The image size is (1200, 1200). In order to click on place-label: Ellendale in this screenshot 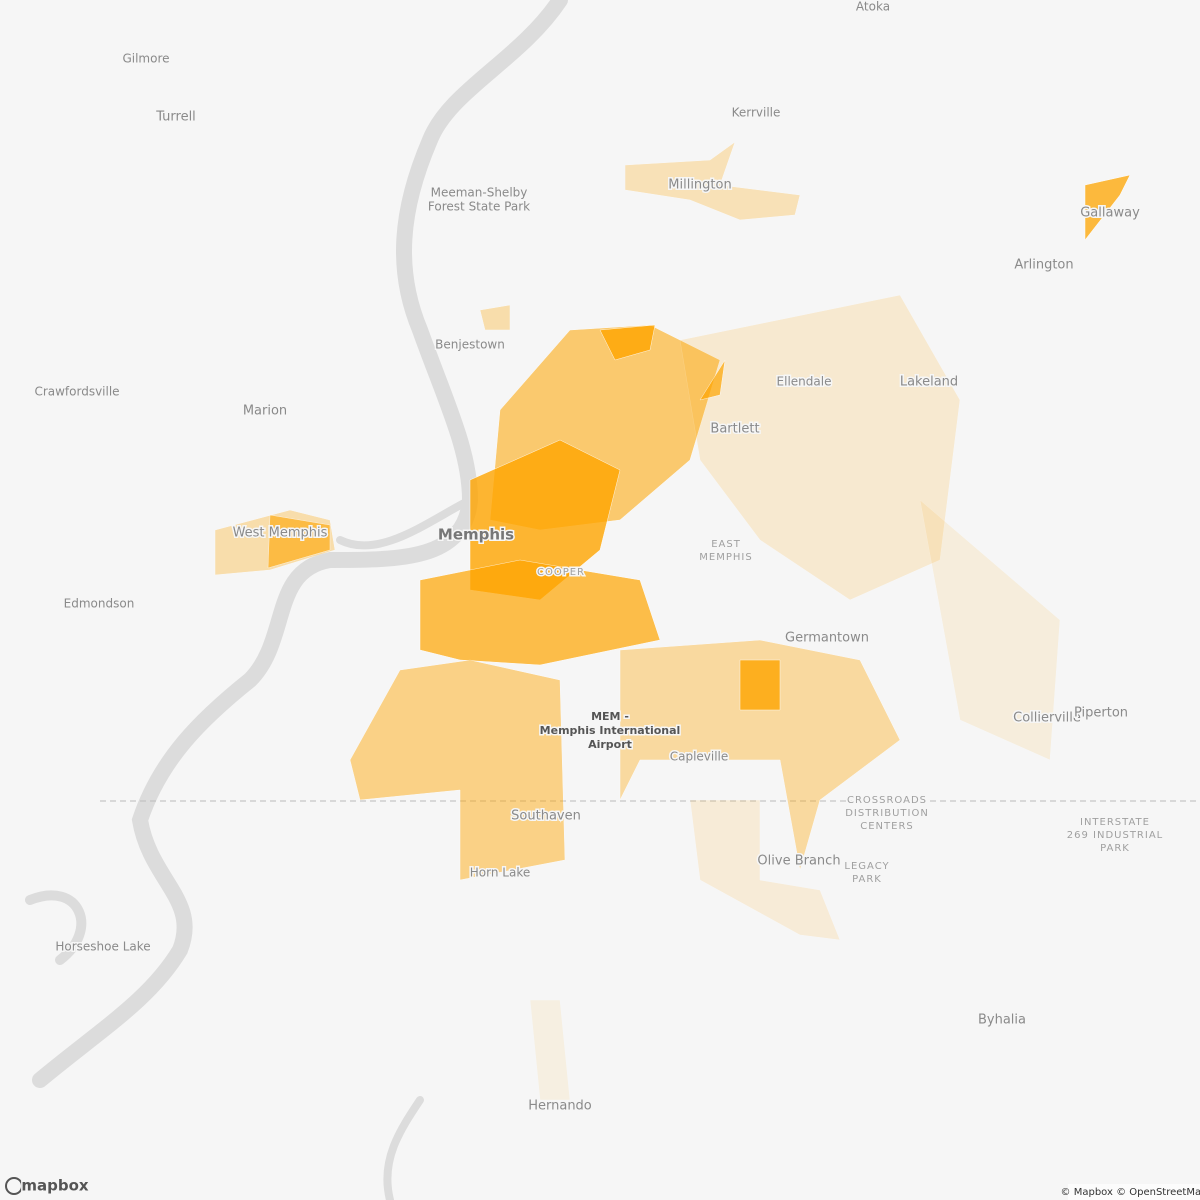, I will do `click(804, 382)`.